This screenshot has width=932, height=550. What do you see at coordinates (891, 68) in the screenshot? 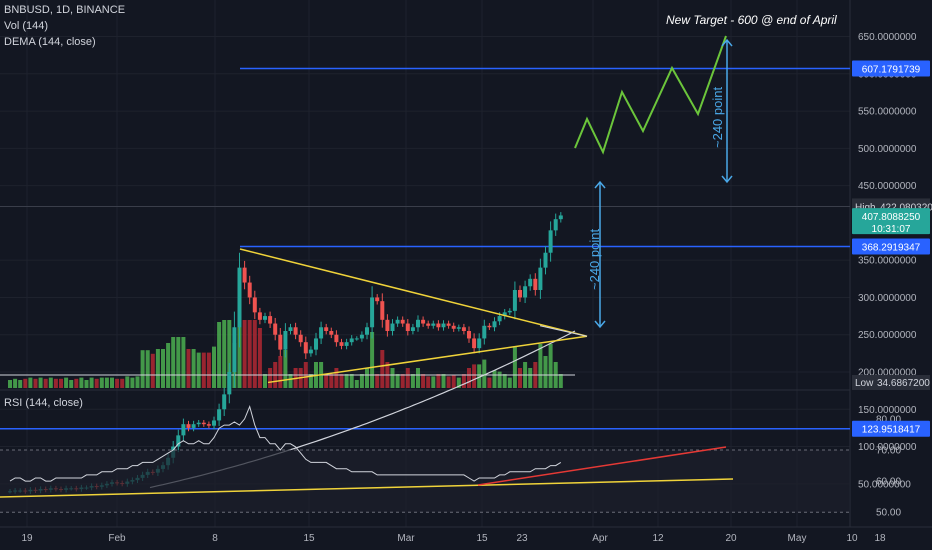
I see `level1-badge-bg` at bounding box center [891, 68].